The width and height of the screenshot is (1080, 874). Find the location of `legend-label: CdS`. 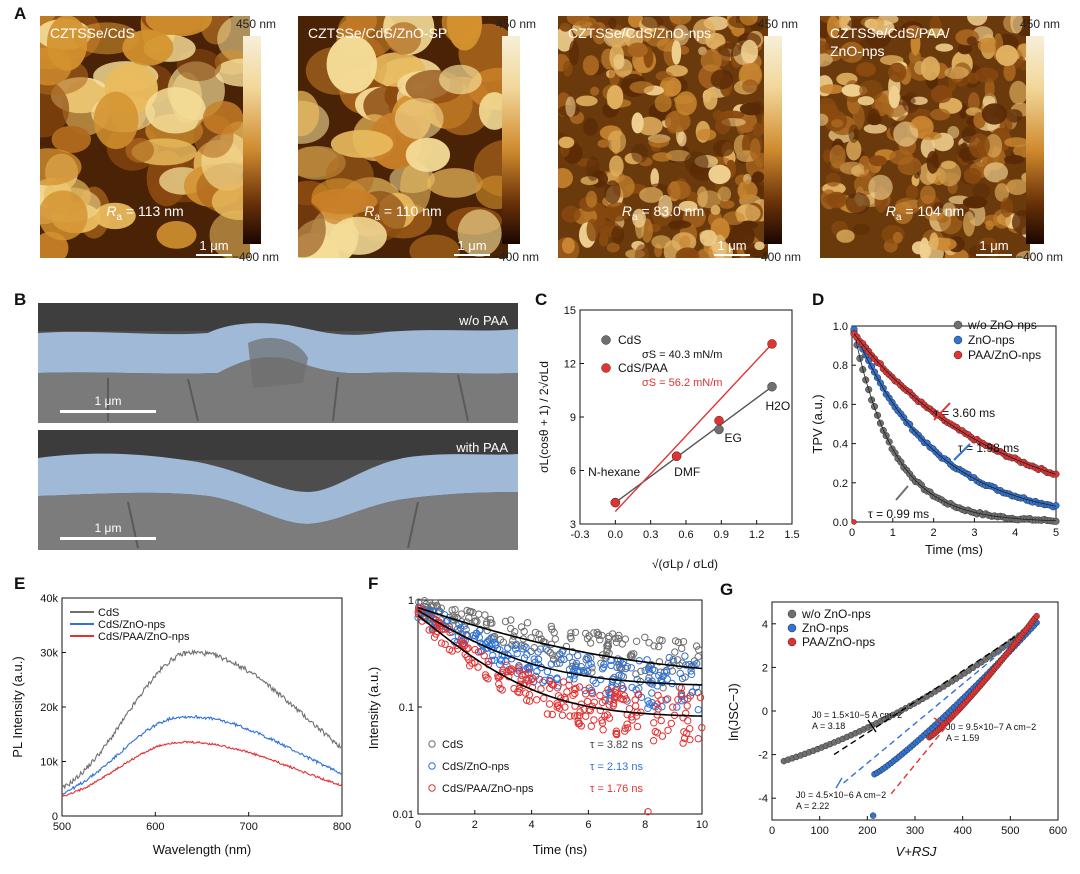

legend-label: CdS is located at coordinates (452, 745).